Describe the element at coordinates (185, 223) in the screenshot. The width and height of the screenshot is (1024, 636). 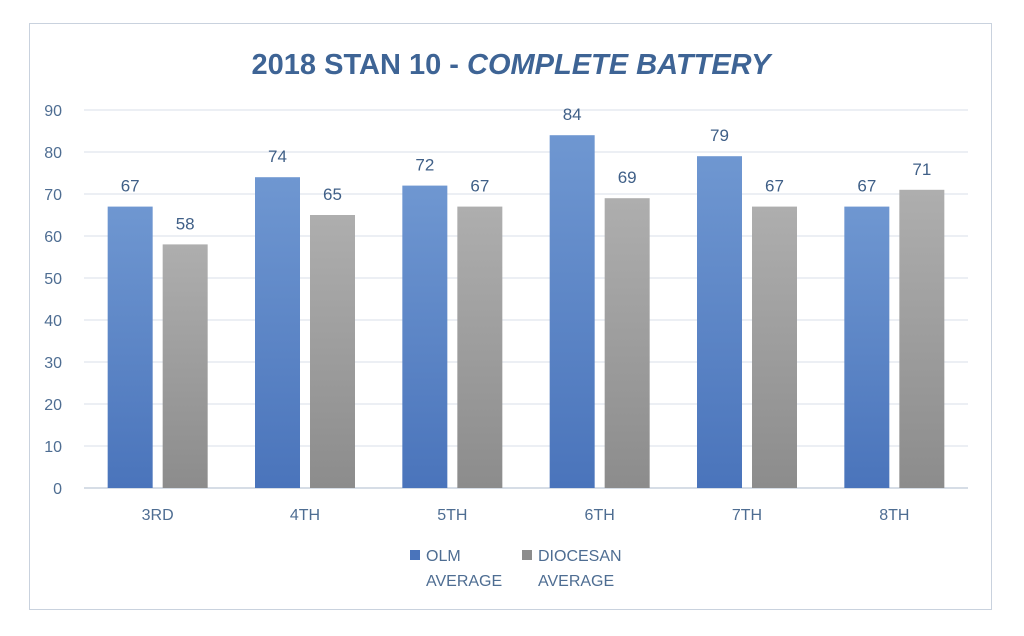
I see `data-label: 58` at that location.